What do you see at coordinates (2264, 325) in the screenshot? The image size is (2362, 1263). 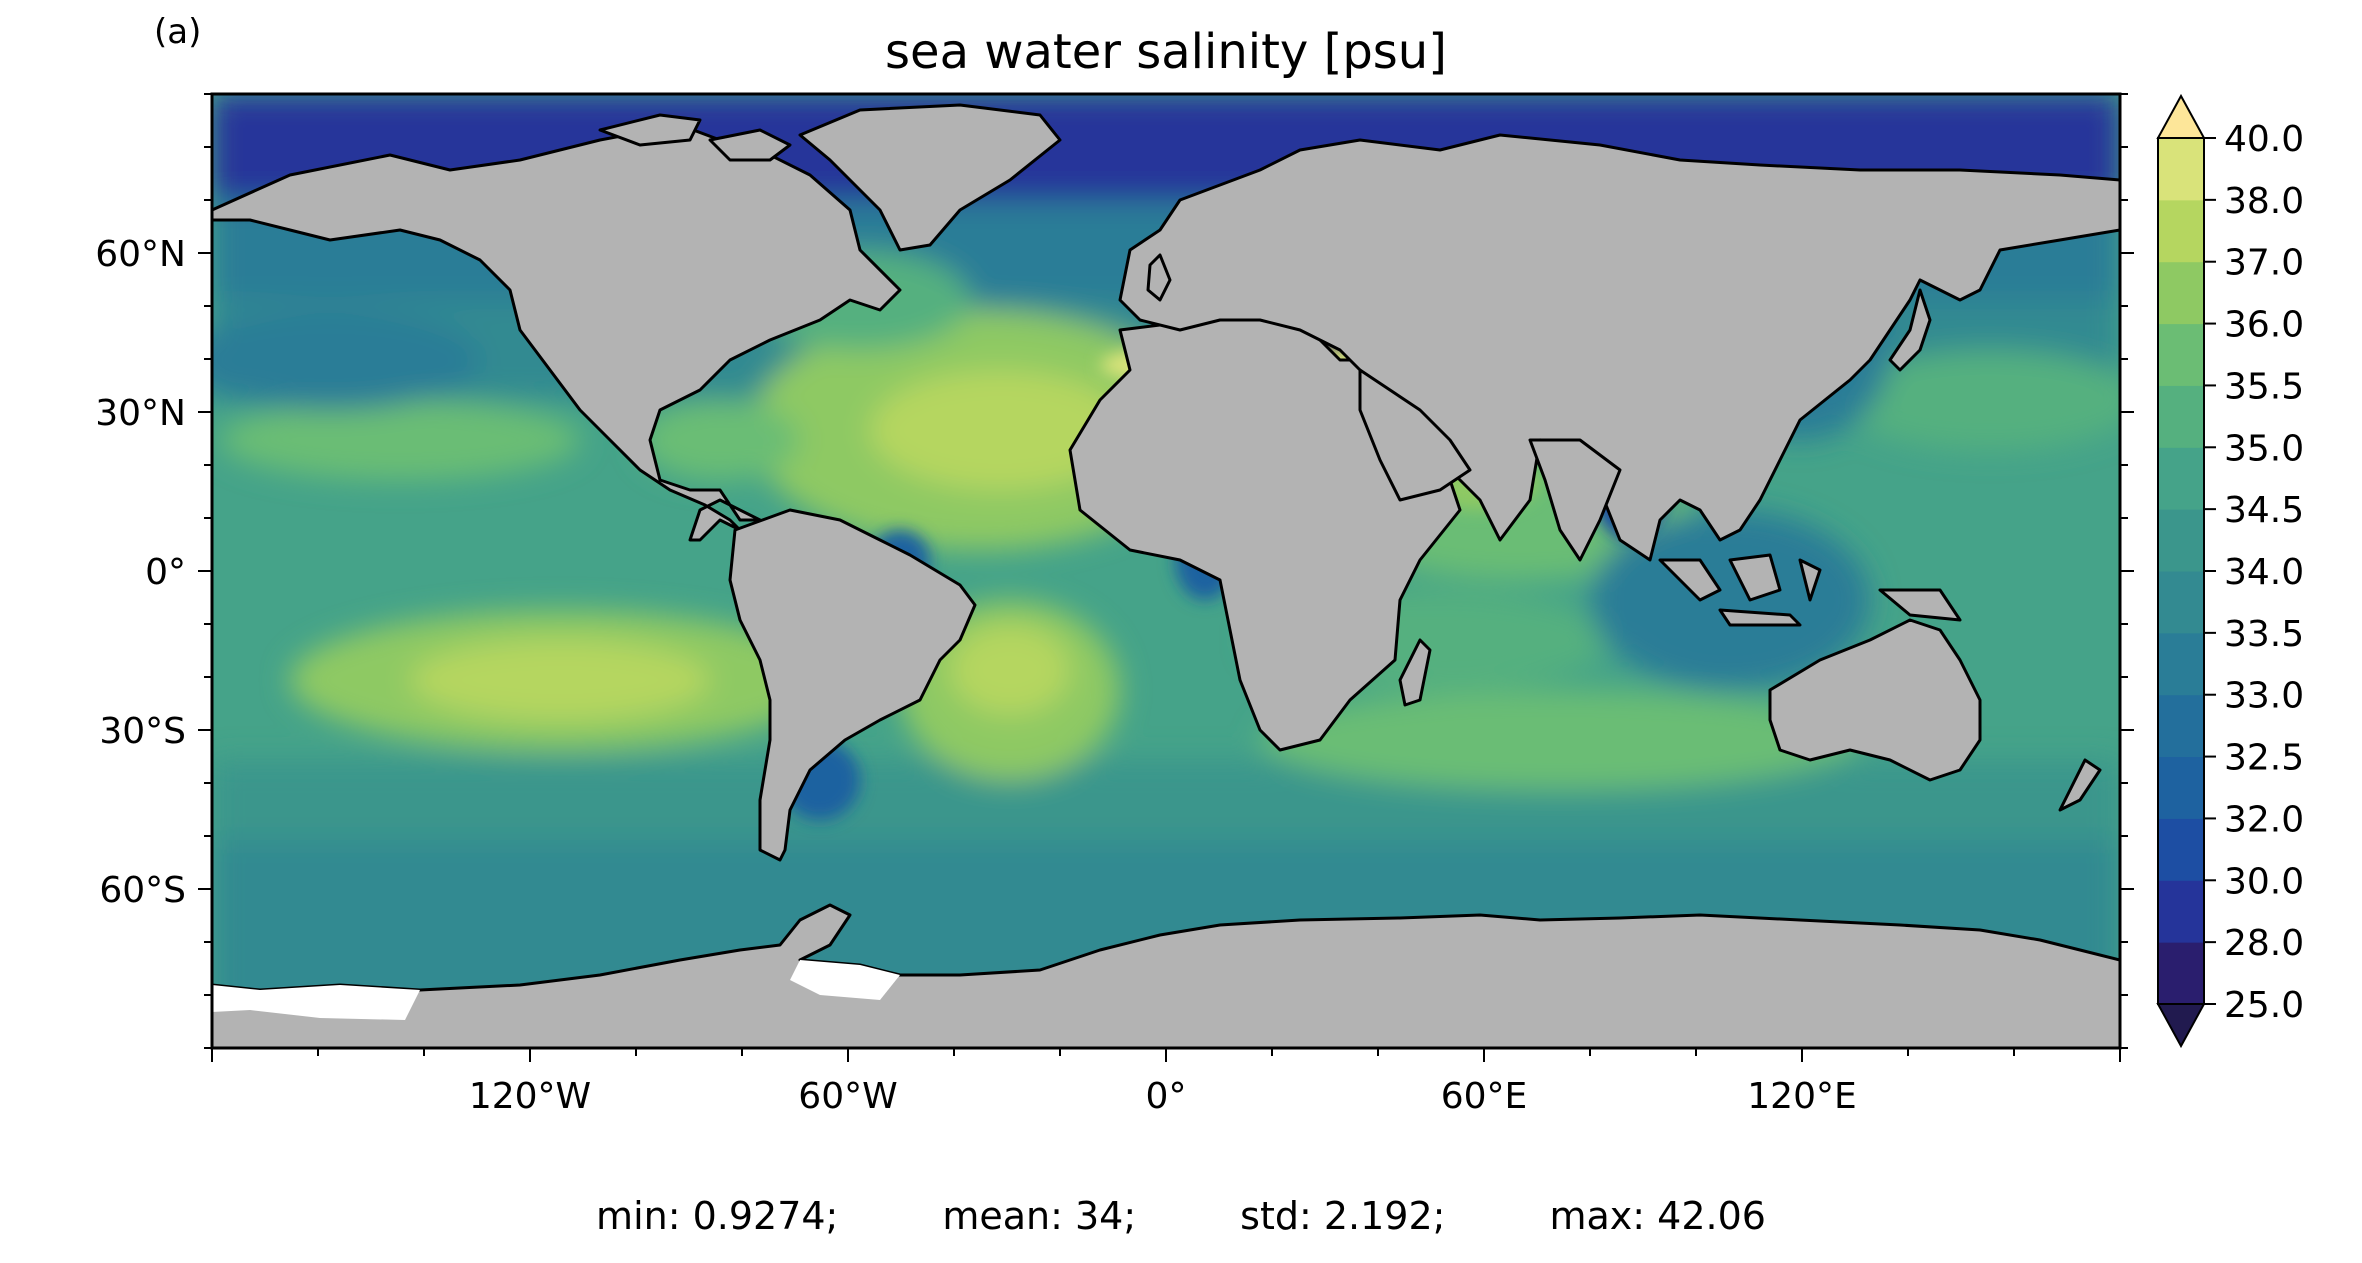 I see `colorbar-tick-label: 36.0` at bounding box center [2264, 325].